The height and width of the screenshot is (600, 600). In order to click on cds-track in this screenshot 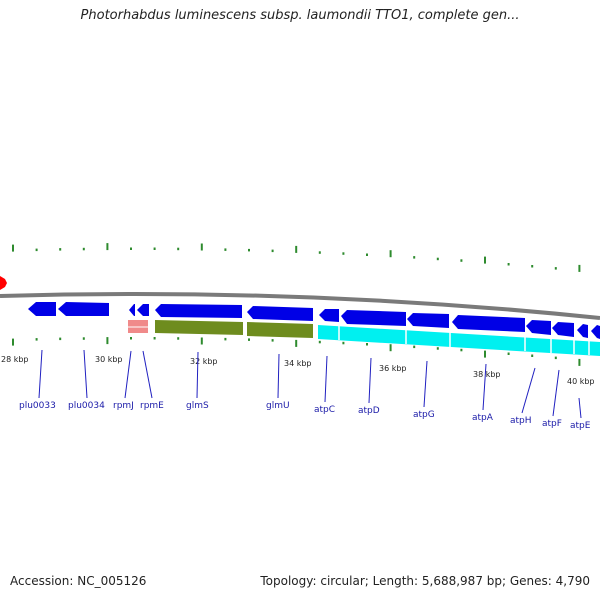, I will do `click(314, 320)`.